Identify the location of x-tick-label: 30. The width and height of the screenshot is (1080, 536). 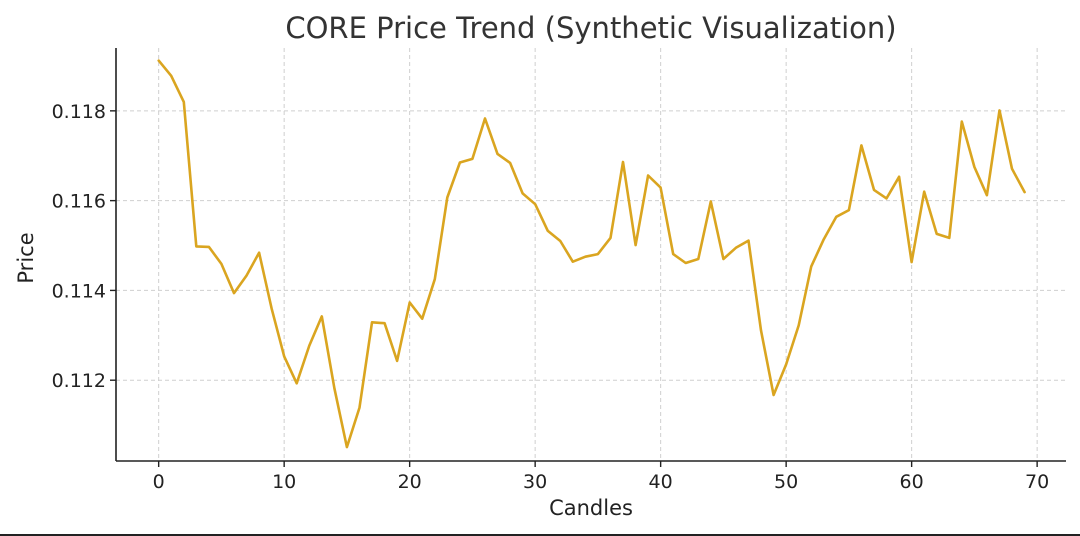
(535, 482).